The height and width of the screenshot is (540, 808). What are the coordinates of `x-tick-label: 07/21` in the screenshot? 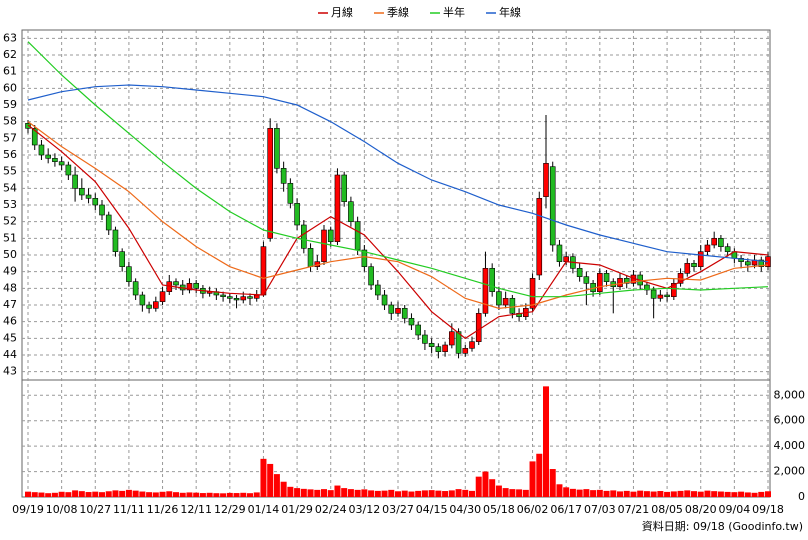 It's located at (634, 509).